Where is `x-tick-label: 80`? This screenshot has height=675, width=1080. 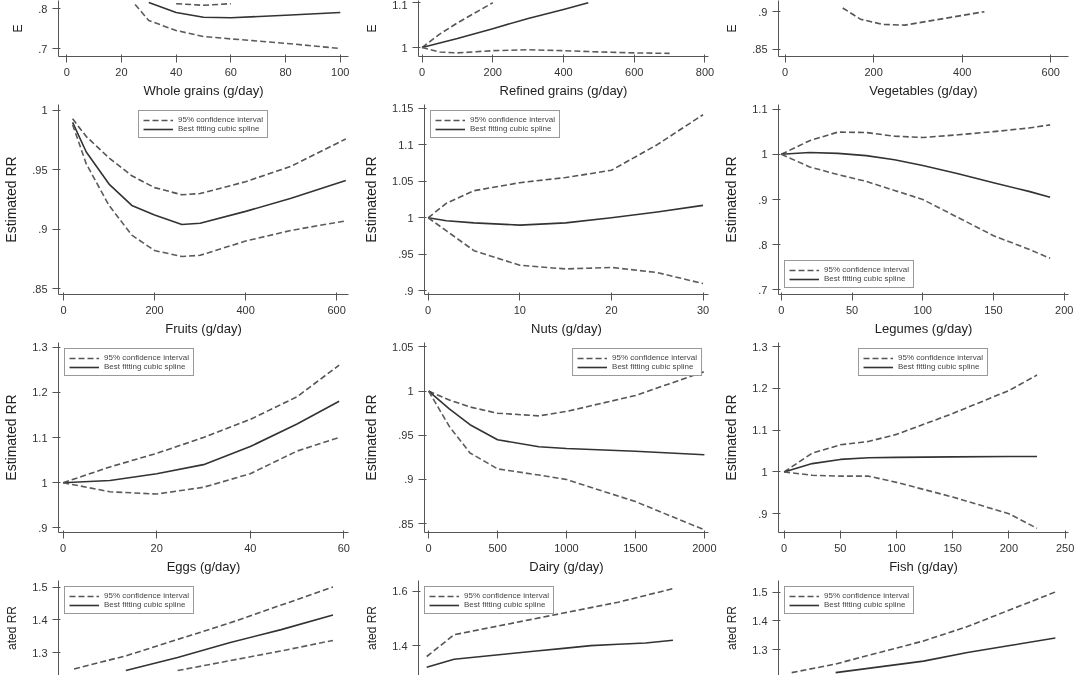 x-tick-label: 80 is located at coordinates (285, 71).